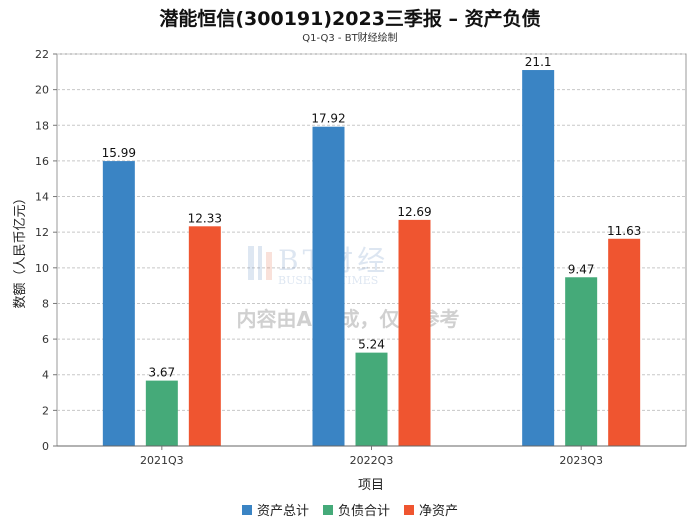  What do you see at coordinates (42, 90) in the screenshot?
I see `y-tick-label: 20` at bounding box center [42, 90].